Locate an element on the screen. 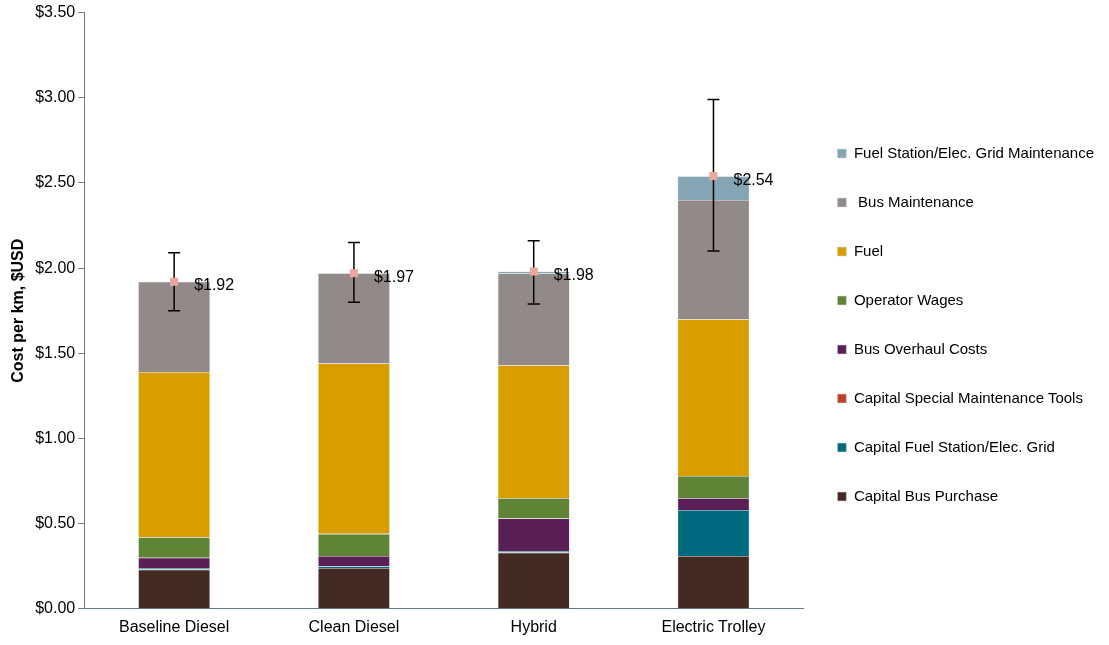 The width and height of the screenshot is (1109, 645). x-tick-label: Electric Trolley is located at coordinates (713, 626).